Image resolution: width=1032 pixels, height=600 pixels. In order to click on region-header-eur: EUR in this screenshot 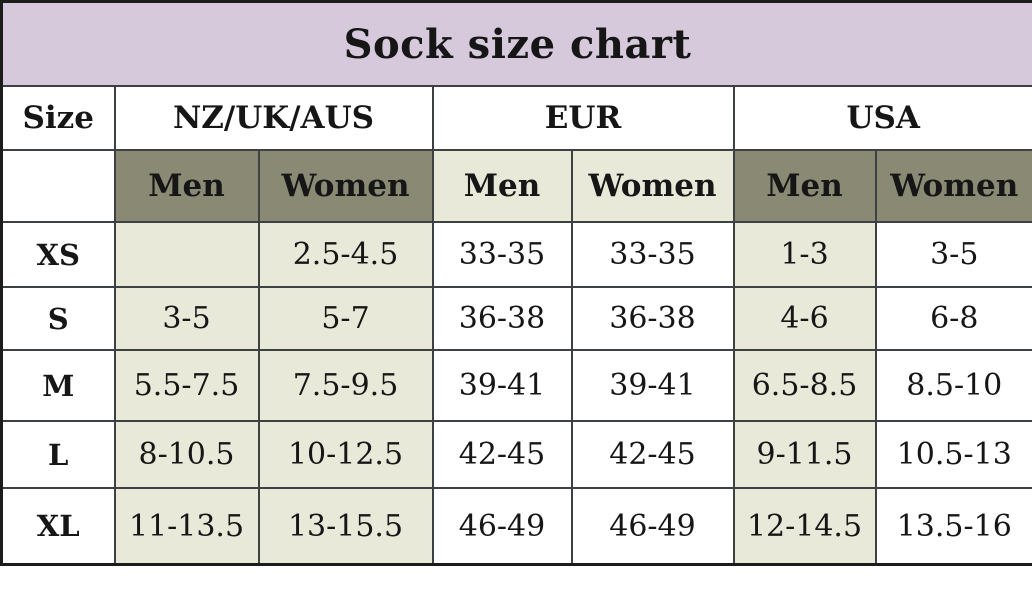, I will do `click(583, 118)`.